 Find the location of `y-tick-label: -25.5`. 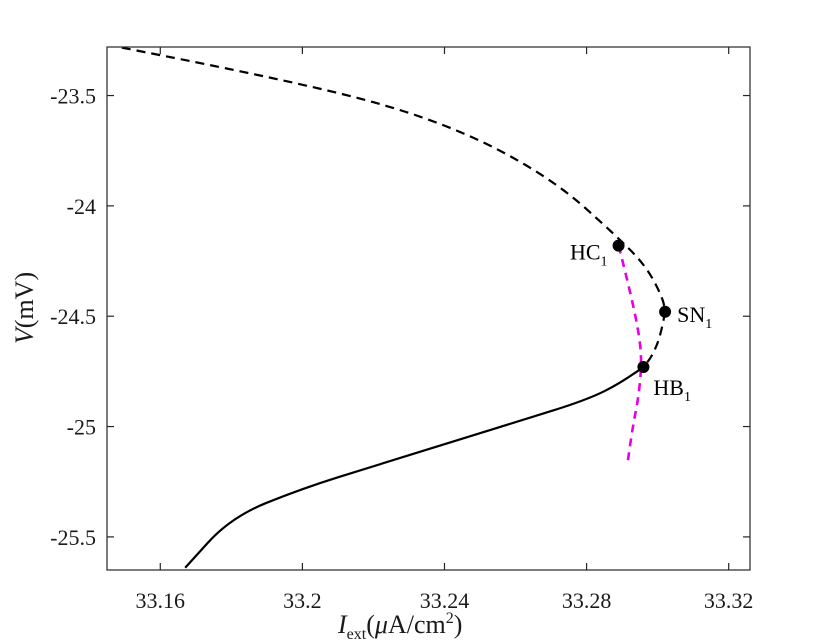

y-tick-label: -25.5 is located at coordinates (73, 537).